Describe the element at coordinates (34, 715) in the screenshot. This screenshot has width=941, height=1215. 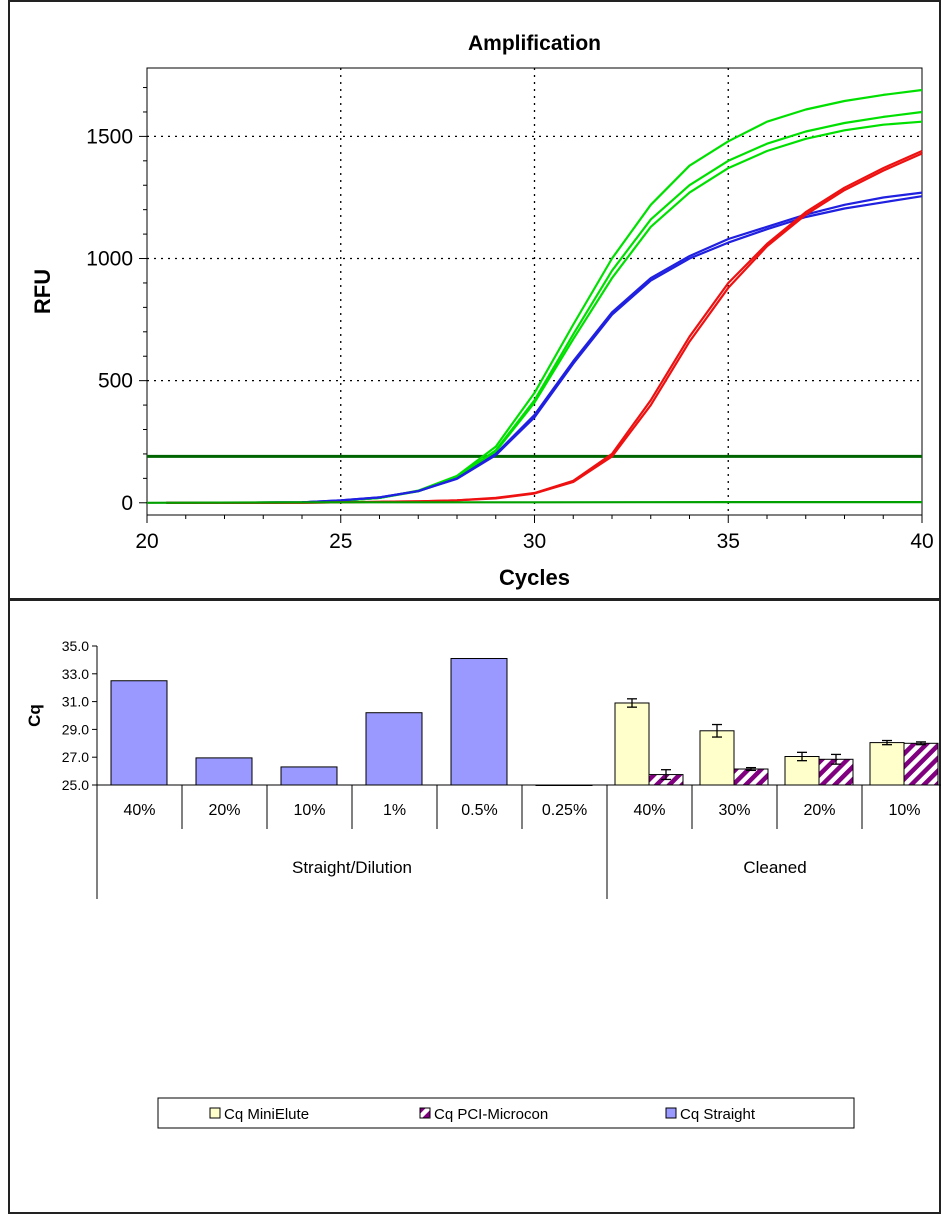
I see `y-axis-label: Cq` at that location.